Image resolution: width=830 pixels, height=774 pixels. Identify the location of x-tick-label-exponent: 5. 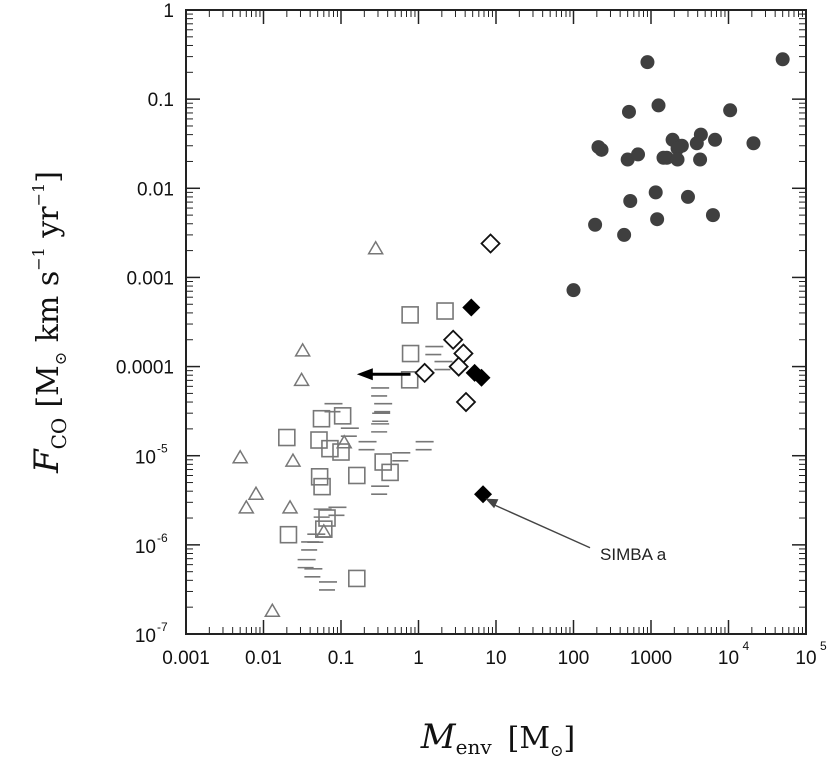
(823, 646).